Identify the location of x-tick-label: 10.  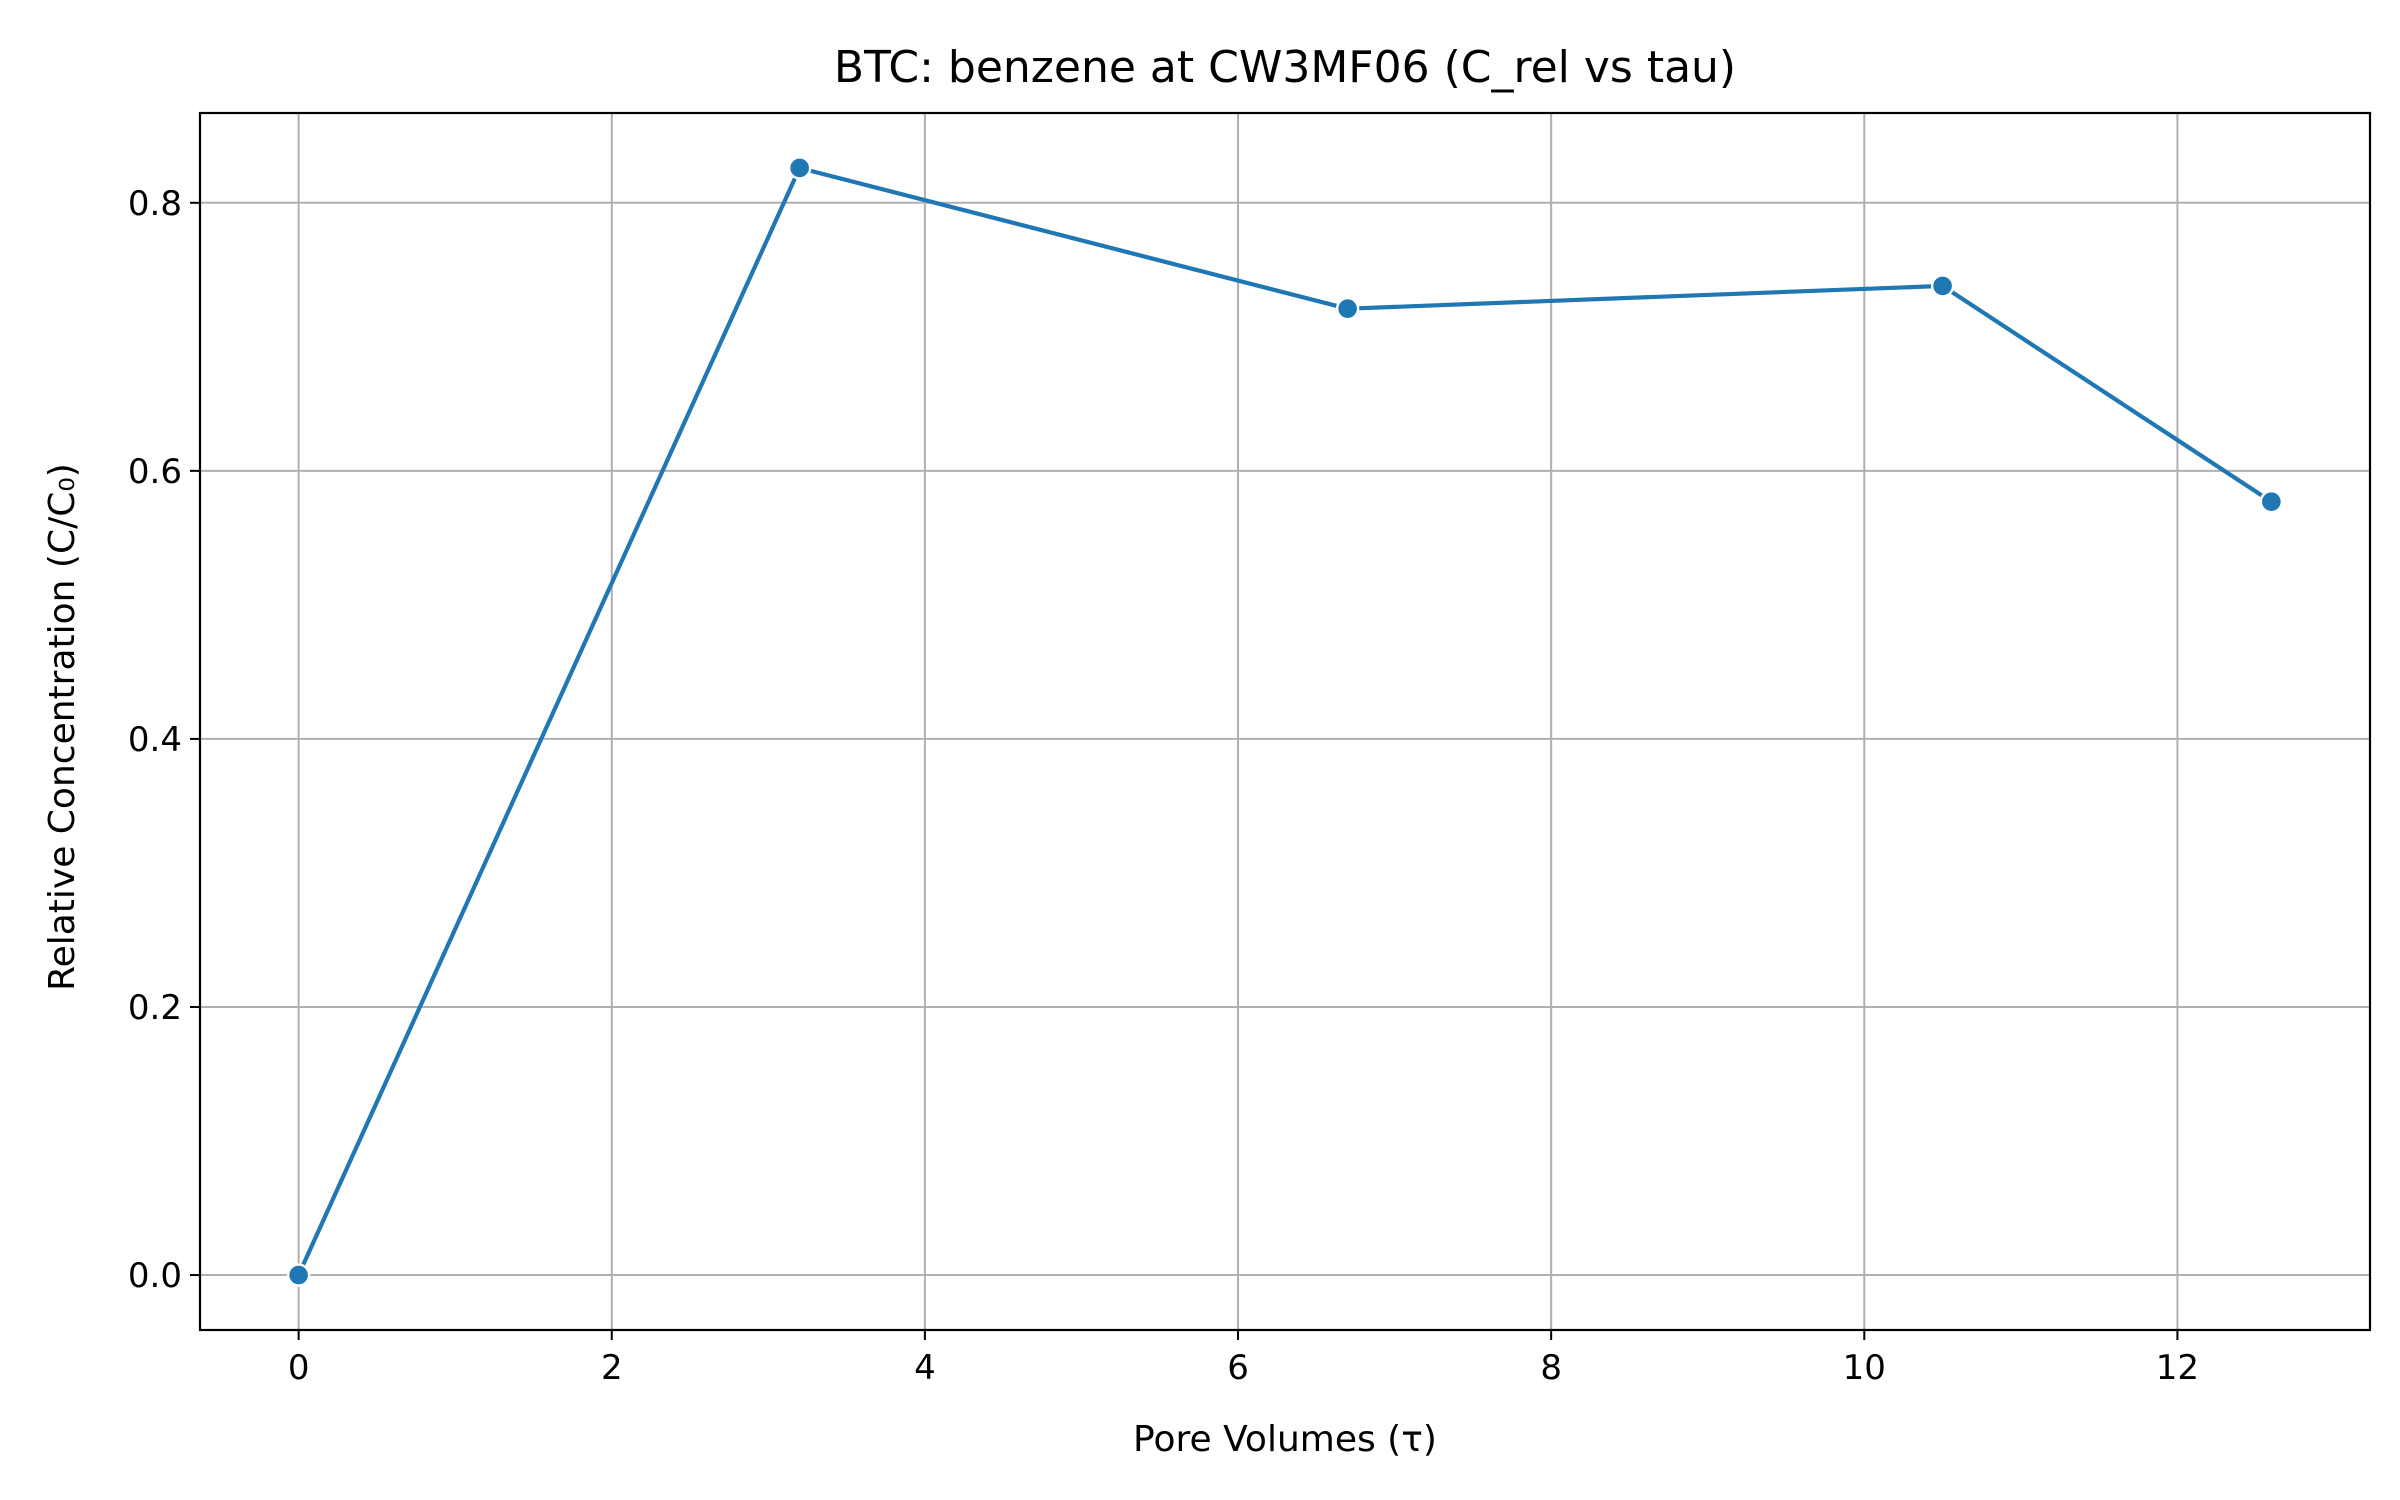
(1864, 1368).